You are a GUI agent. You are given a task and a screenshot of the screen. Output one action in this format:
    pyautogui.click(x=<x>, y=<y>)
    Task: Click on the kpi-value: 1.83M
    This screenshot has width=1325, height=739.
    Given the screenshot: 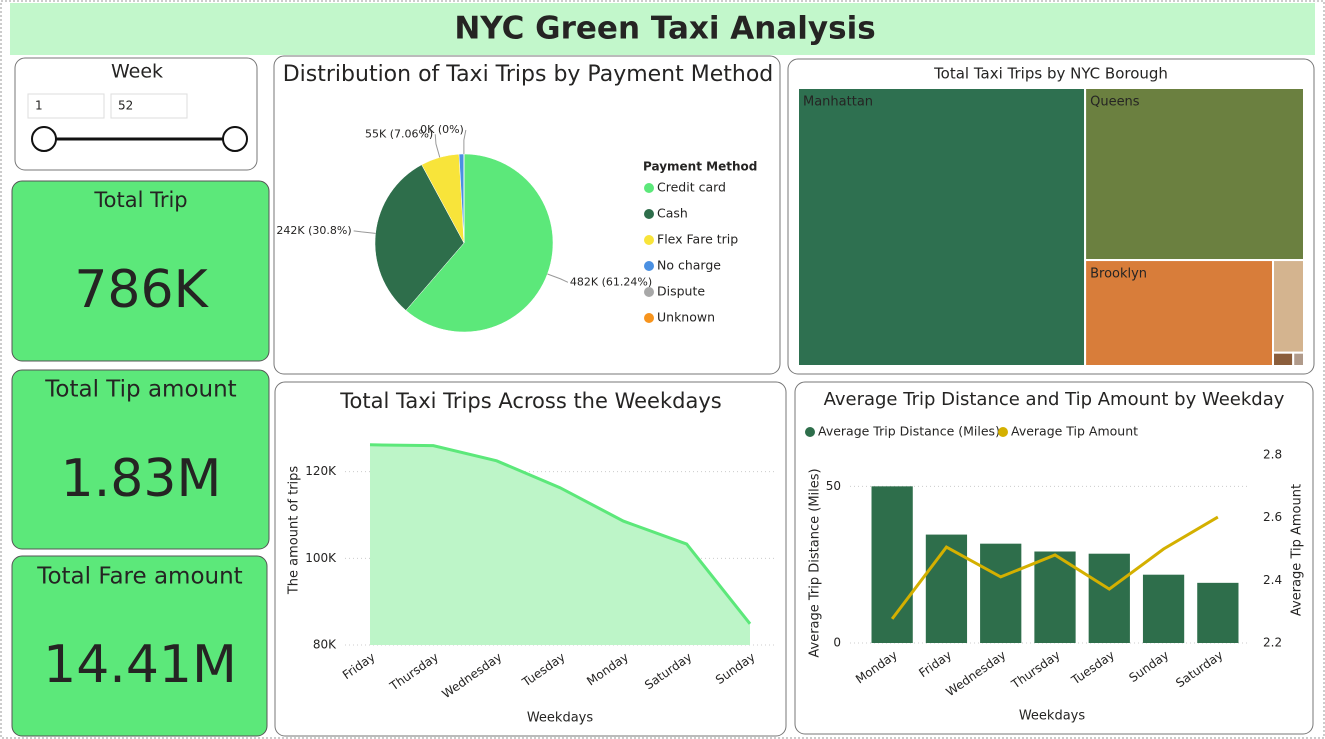 What is the action you would take?
    pyautogui.click(x=141, y=479)
    